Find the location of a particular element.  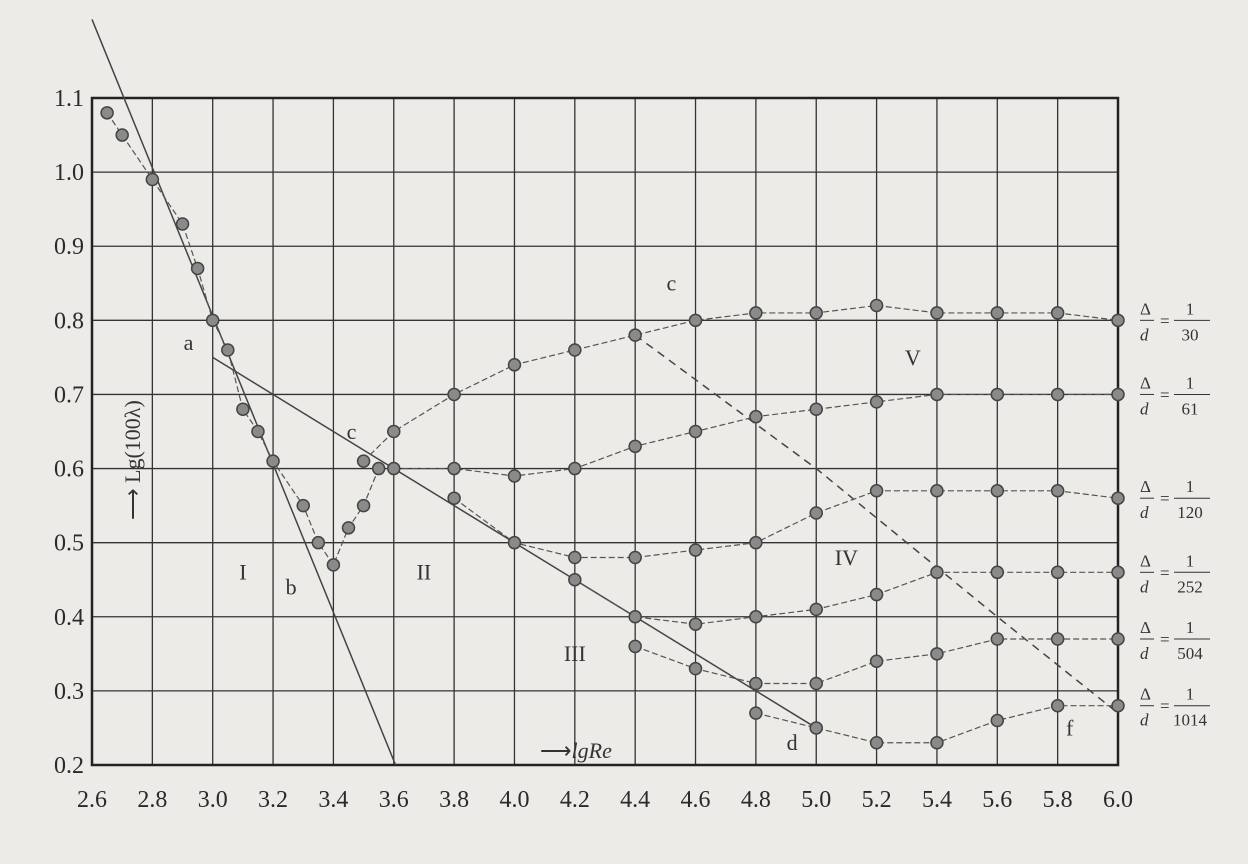

annotation-label: III is located at coordinates (575, 653).